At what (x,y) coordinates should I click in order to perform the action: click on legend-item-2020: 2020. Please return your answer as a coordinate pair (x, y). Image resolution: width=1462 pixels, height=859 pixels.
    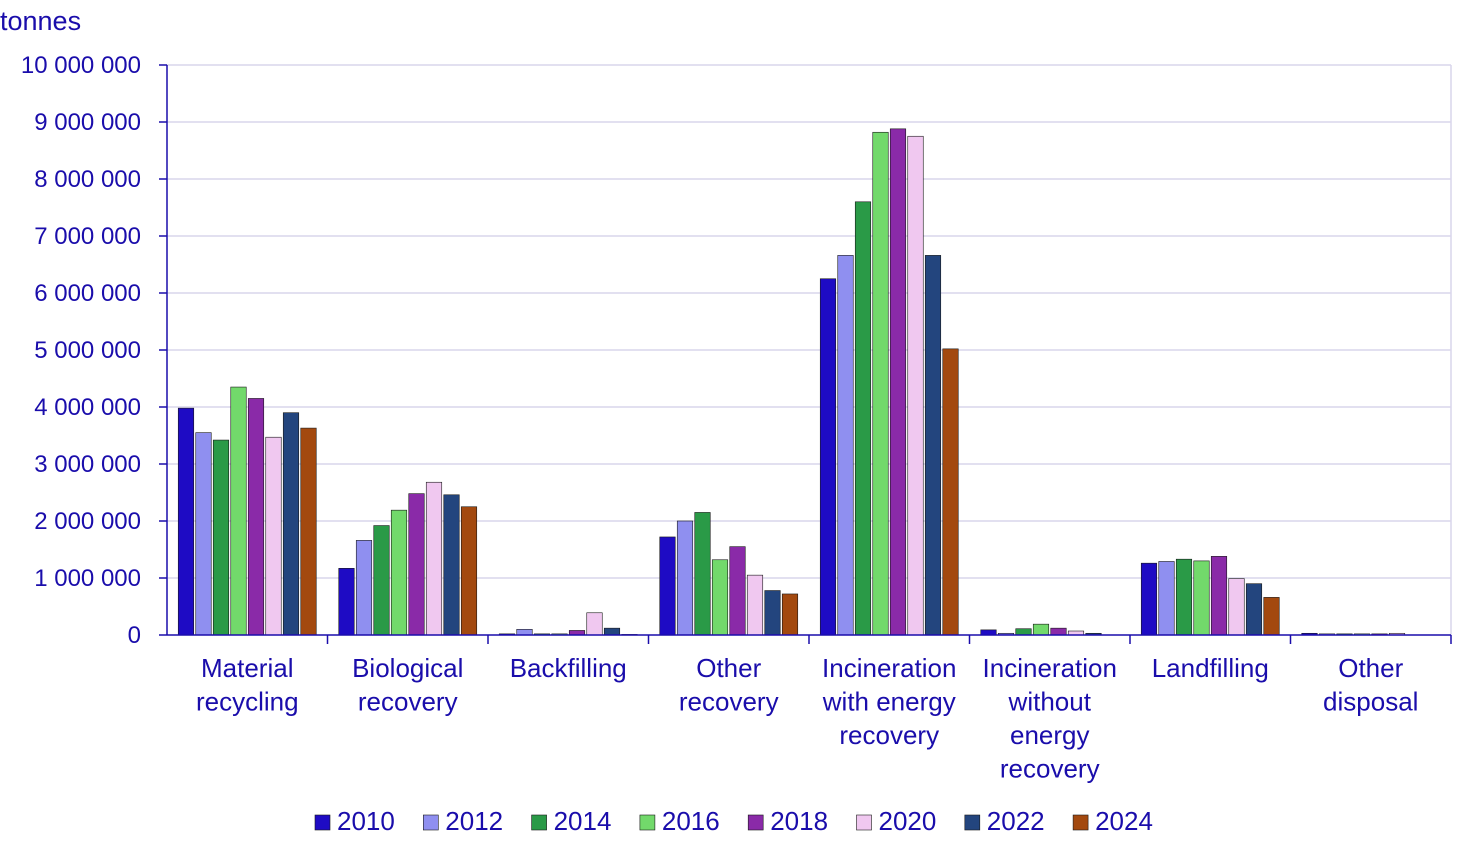
    Looking at the image, I should click on (896, 821).